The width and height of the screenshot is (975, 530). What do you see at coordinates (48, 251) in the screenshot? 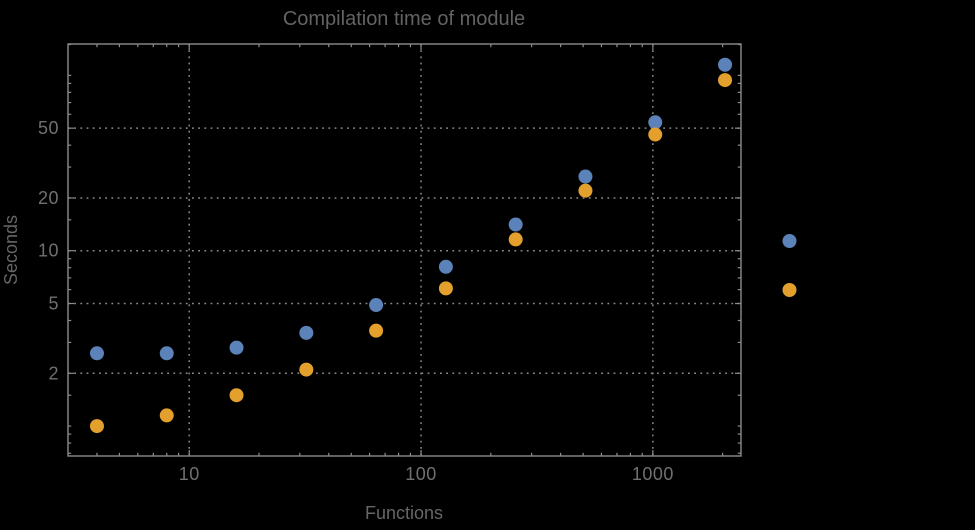
I see `y-tick-label-10: 10` at bounding box center [48, 251].